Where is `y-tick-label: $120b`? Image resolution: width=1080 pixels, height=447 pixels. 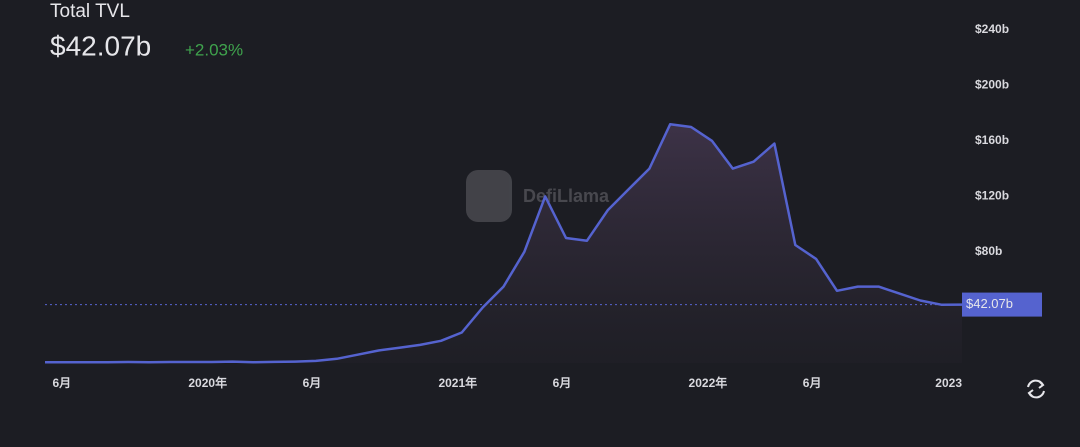
y-tick-label: $120b is located at coordinates (992, 196).